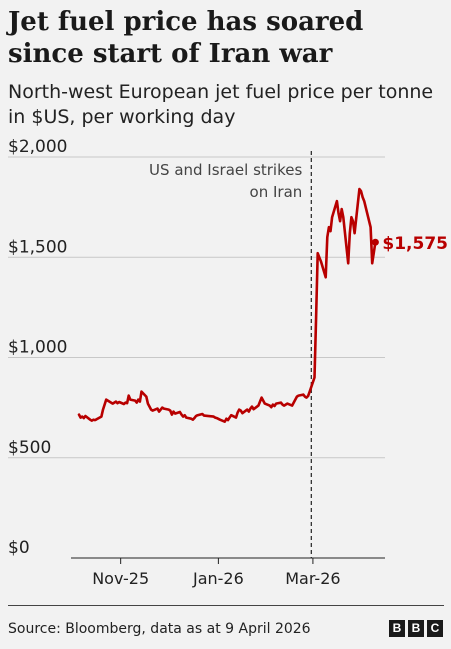 This screenshot has height=649, width=451. I want to click on x-tick-label: Jan-26, so click(218, 578).